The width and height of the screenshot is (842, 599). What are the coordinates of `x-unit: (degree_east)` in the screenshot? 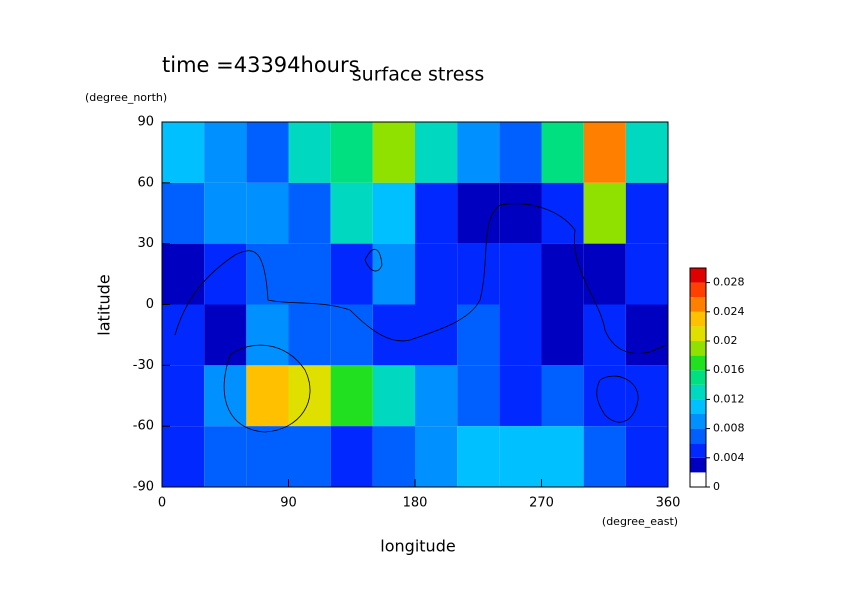 It's located at (640, 521).